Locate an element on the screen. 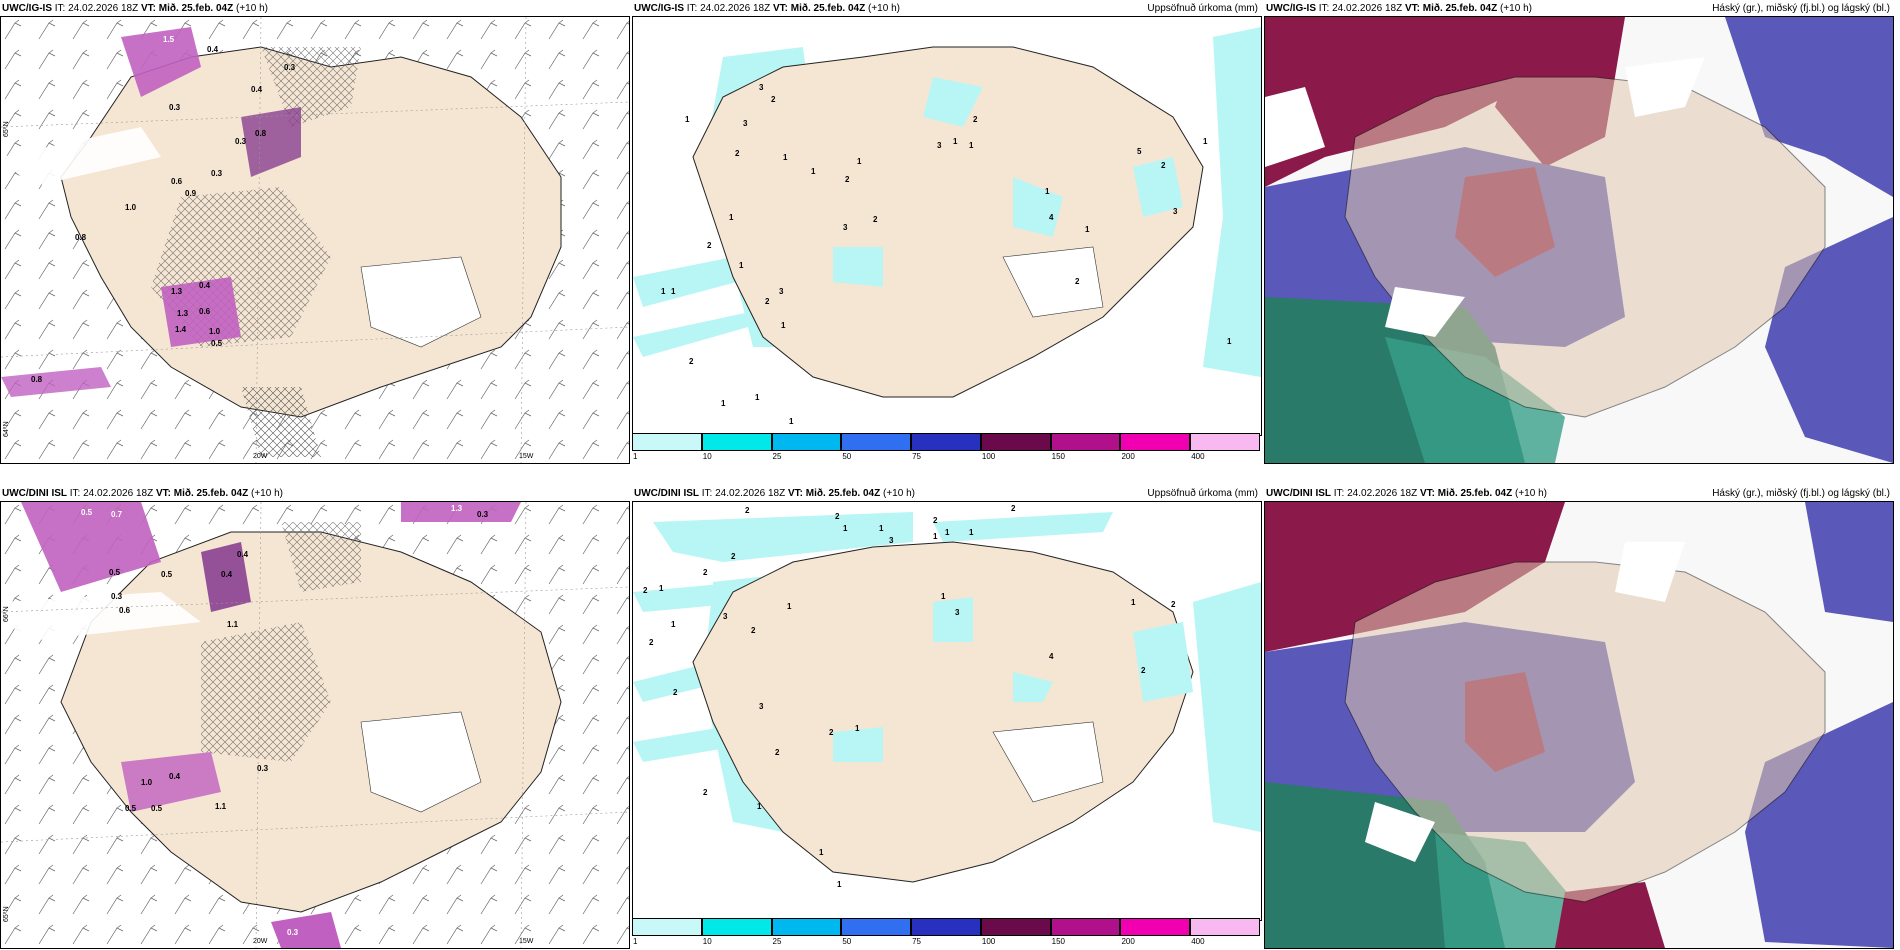 This screenshot has width=1900, height=950. value-label: 1.1 is located at coordinates (233, 624).